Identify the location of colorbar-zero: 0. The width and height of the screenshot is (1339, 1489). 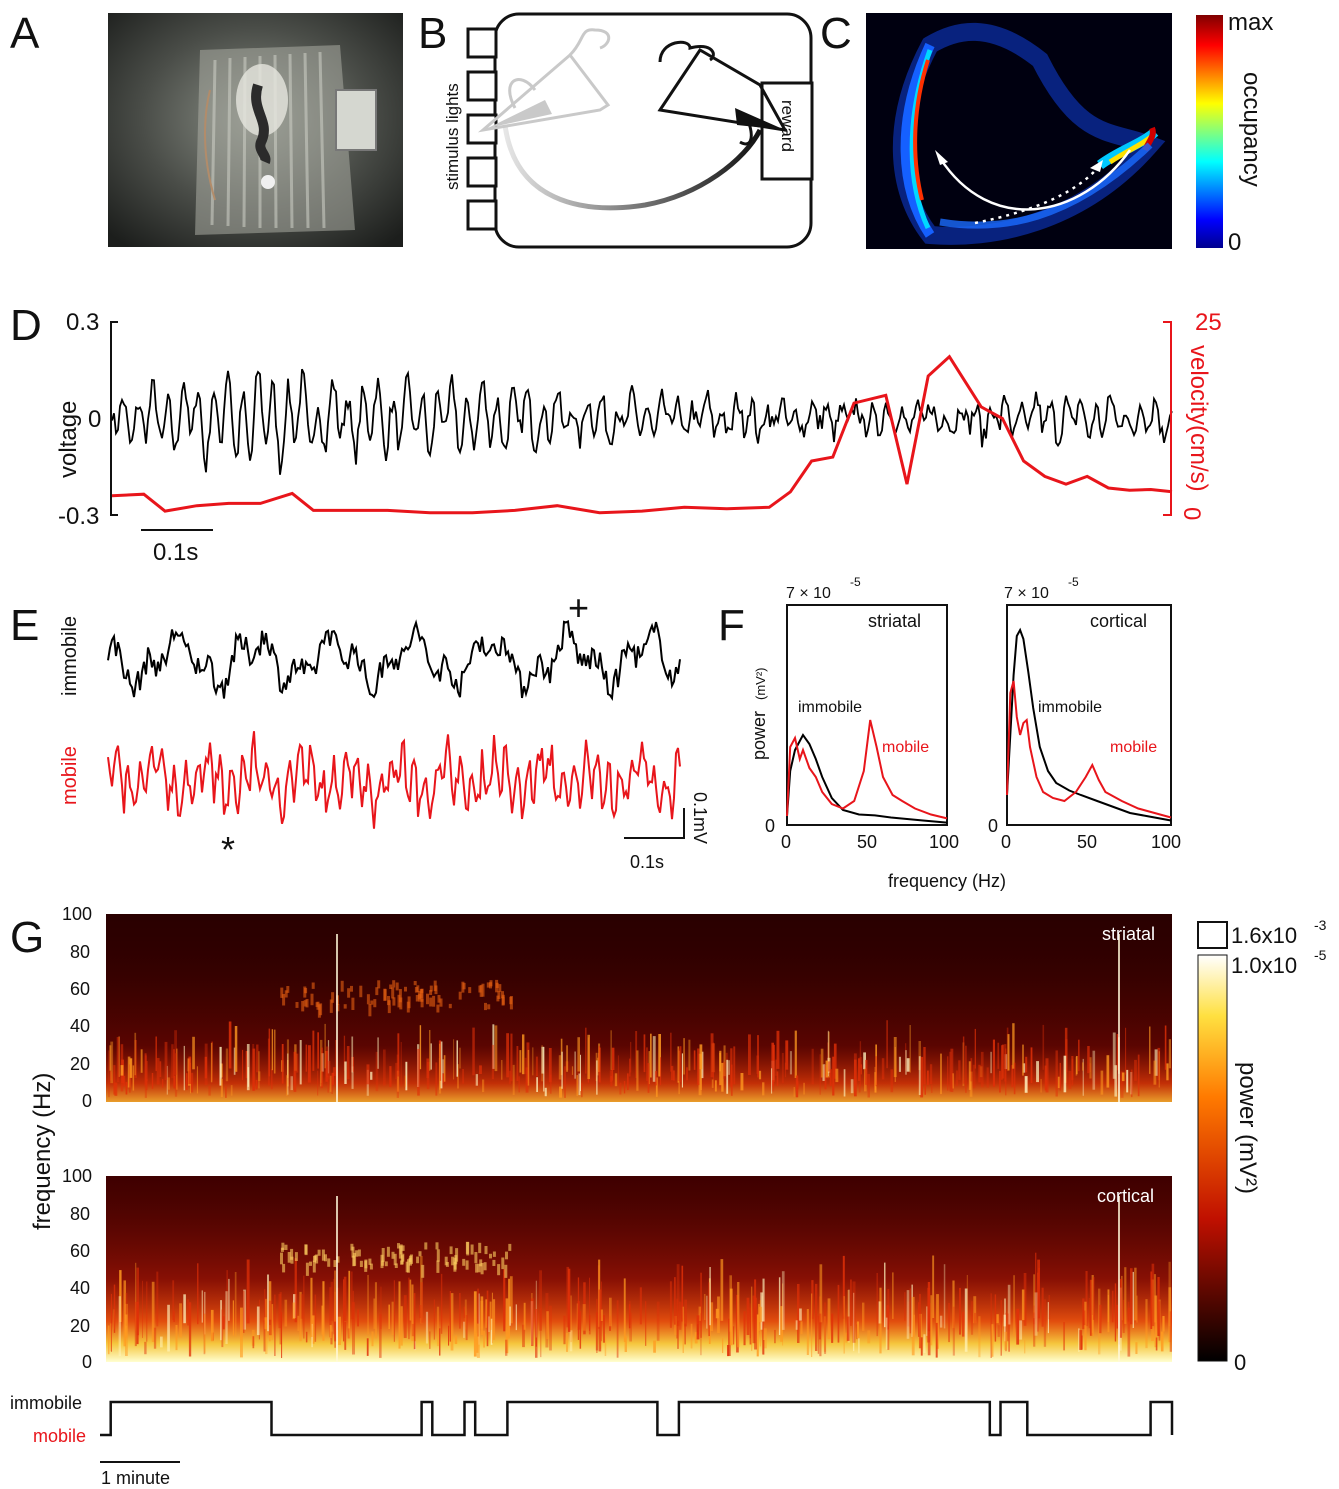
(1240, 1362).